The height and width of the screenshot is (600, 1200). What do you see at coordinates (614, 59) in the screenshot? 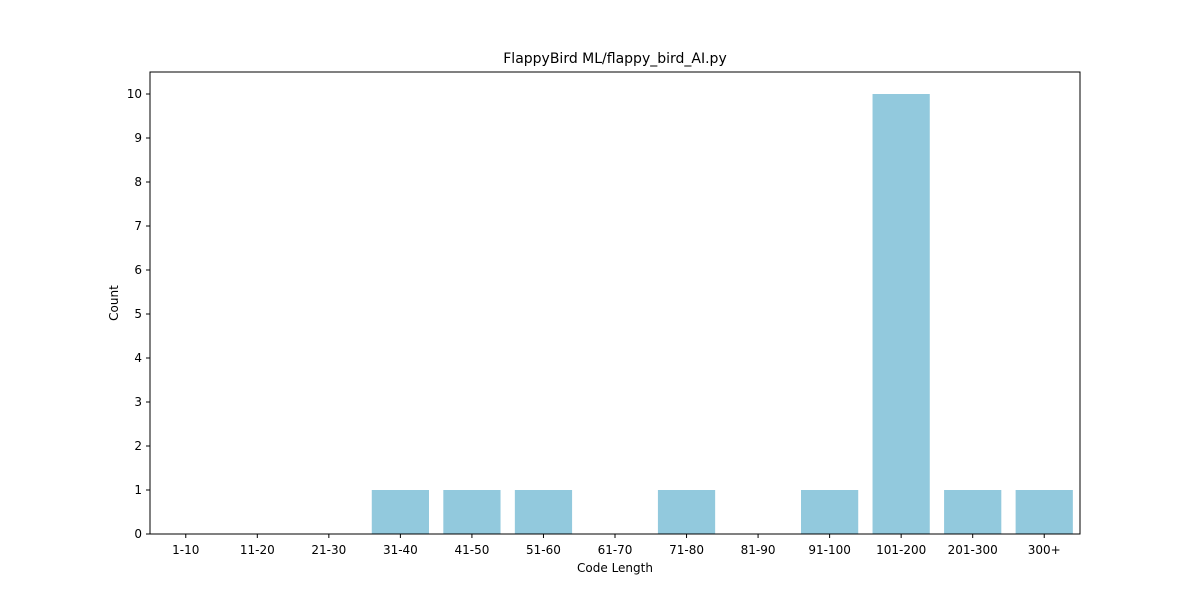
I see `chart-title: FlappyBird ML/flappy_bird_AI.py` at bounding box center [614, 59].